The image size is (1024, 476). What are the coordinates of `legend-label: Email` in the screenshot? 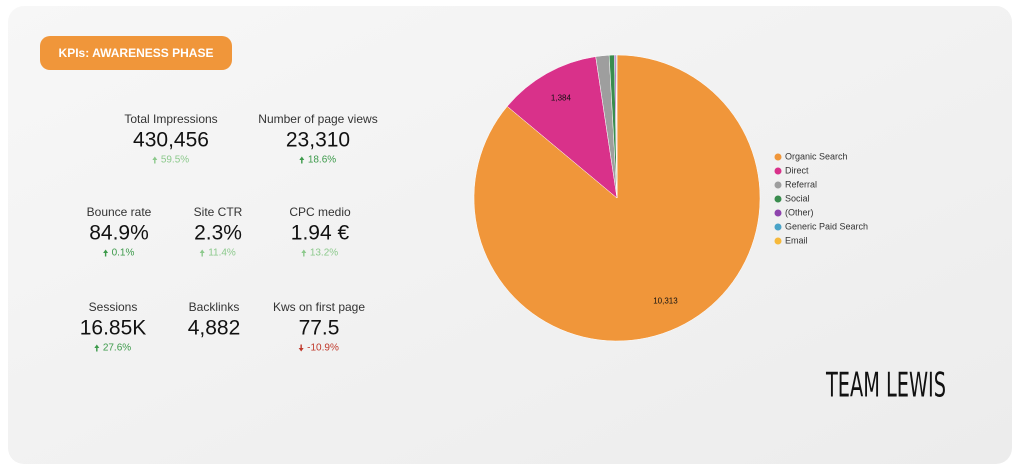 It's located at (796, 240).